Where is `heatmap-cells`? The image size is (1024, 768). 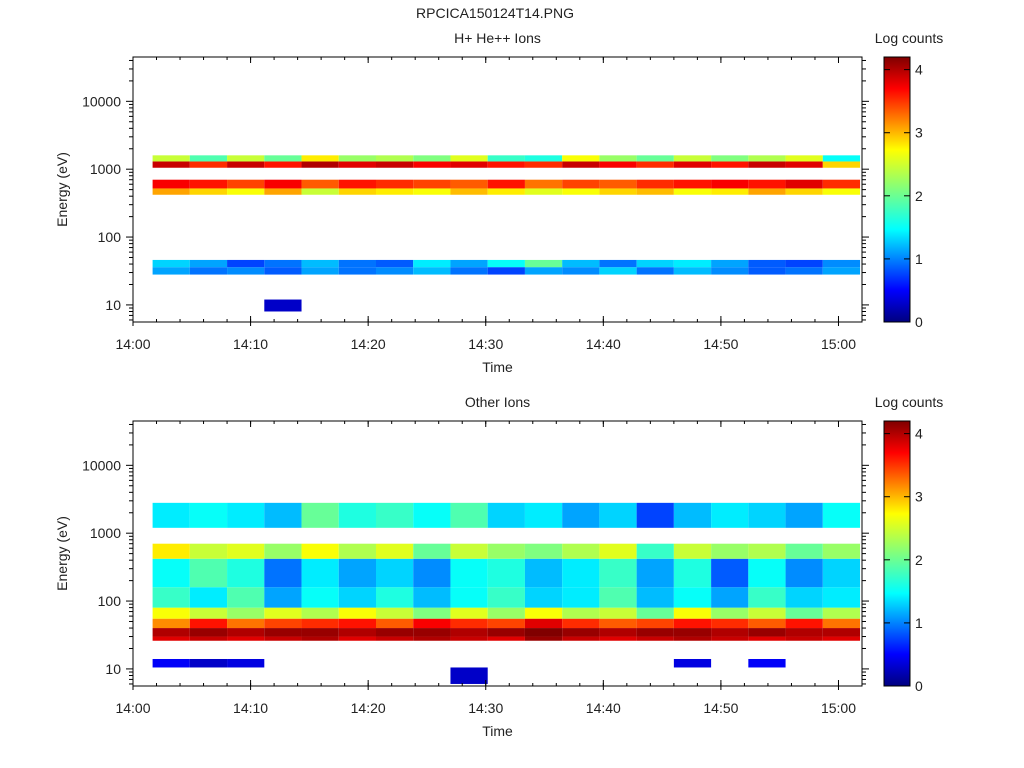 heatmap-cells is located at coordinates (506, 233).